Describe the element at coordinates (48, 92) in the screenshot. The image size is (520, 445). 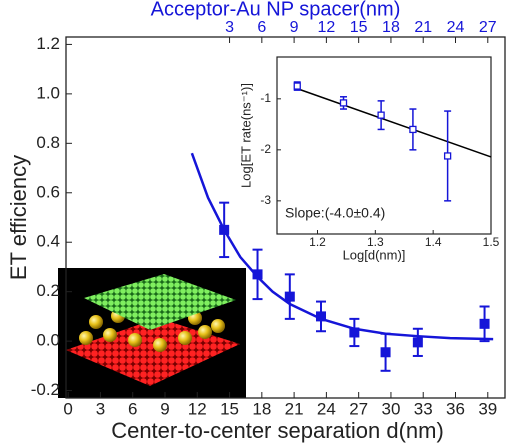
I see `y-tick-label: 1.0` at that location.